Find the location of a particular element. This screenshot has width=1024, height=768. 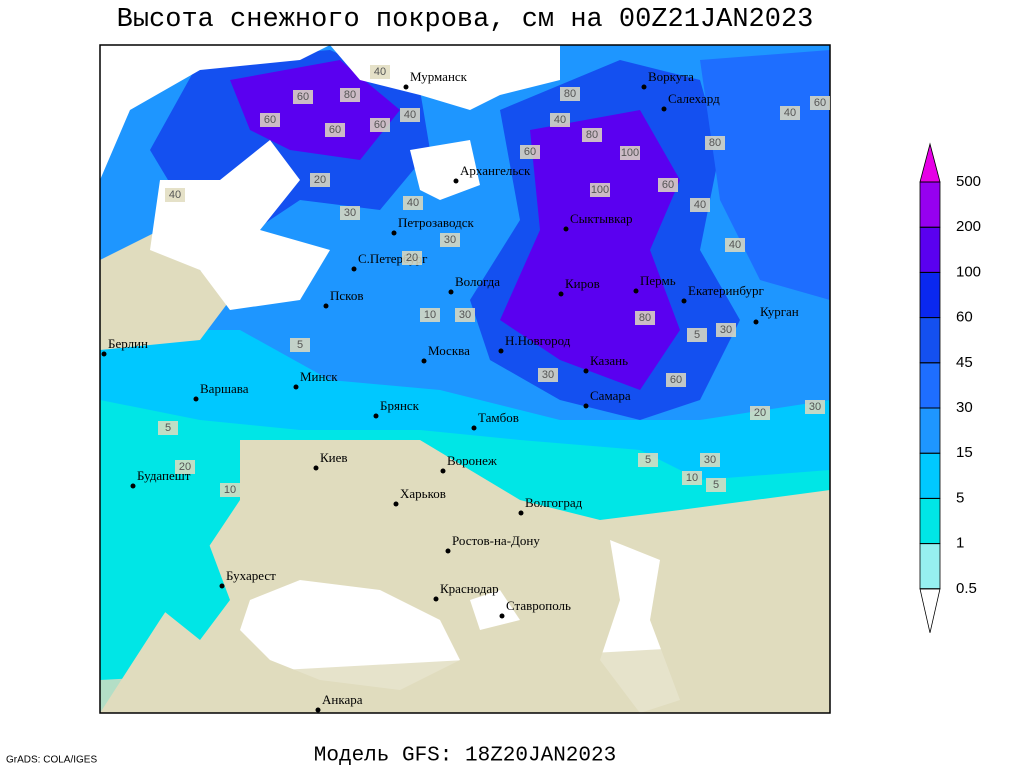

model-caption: Модель GFS: 18Z20JAN2023 is located at coordinates (465, 756).